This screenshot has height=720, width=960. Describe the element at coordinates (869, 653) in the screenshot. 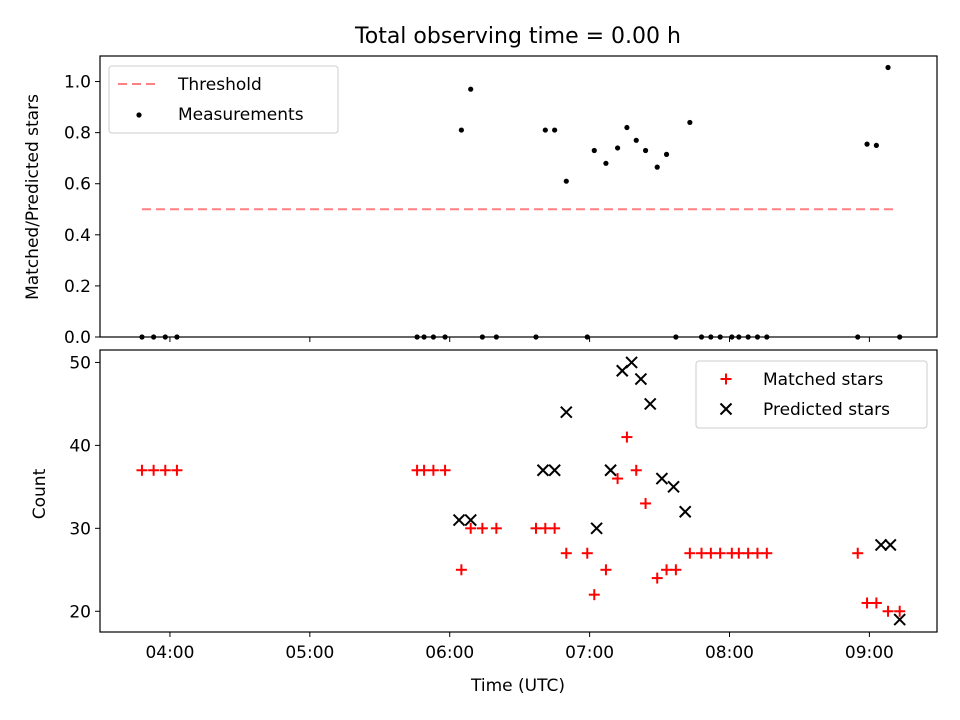

I see `x-tick-label: 09:00` at that location.